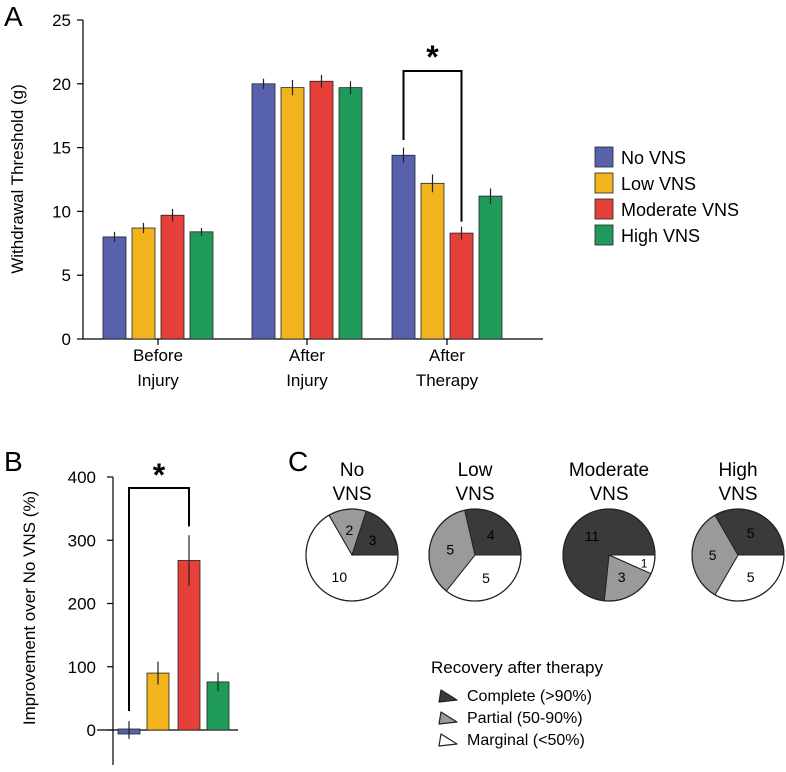  Describe the element at coordinates (29, 608) in the screenshot. I see `panel-b-ylabel: Improvement over No VNS (%)` at that location.